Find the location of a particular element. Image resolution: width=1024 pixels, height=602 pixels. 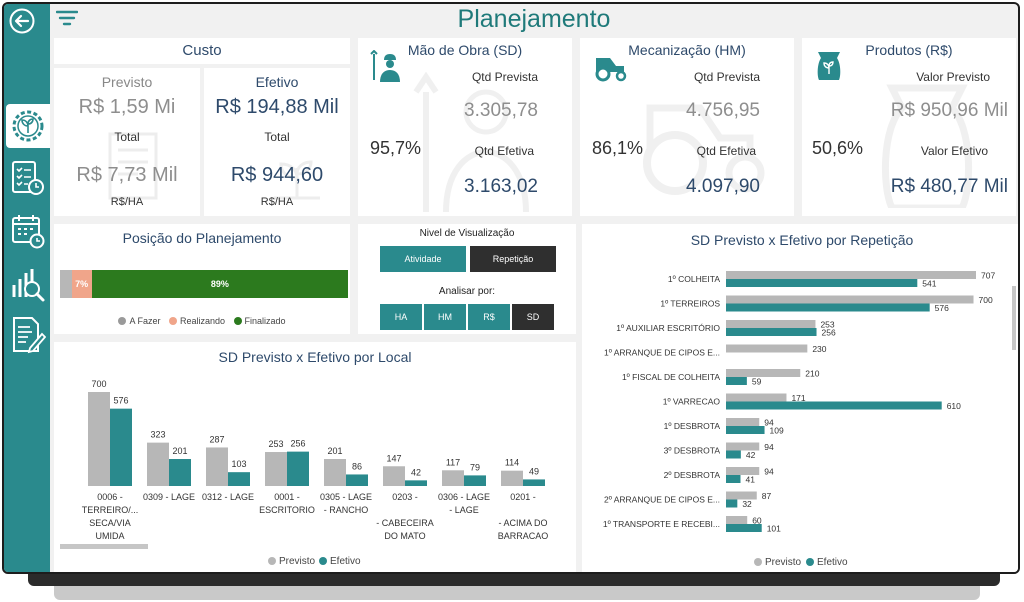

nav-item-planejamento is located at coordinates (28, 126).